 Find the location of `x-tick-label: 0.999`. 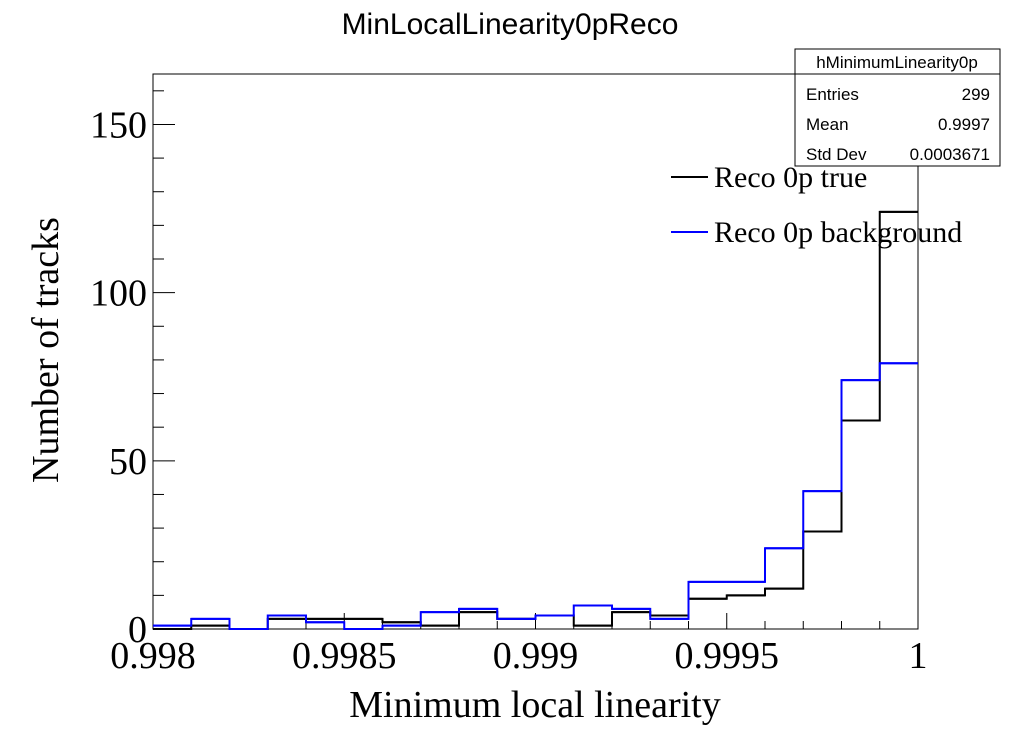

x-tick-label: 0.999 is located at coordinates (536, 656).